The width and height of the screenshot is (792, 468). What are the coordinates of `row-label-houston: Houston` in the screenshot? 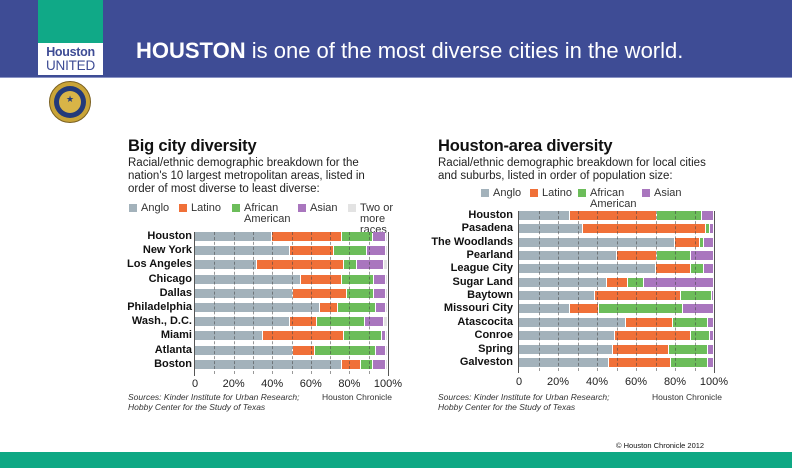 It's located at (169, 236).